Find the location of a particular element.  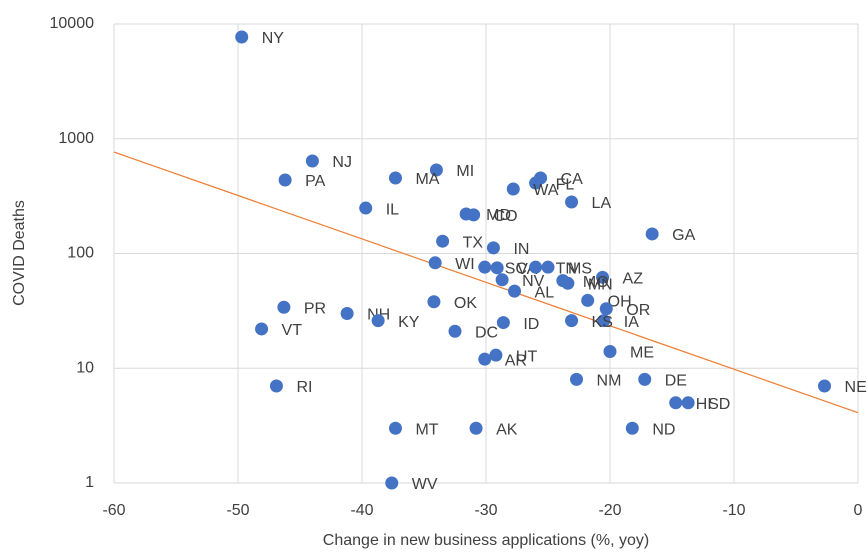

point-label: ND is located at coordinates (663, 429).